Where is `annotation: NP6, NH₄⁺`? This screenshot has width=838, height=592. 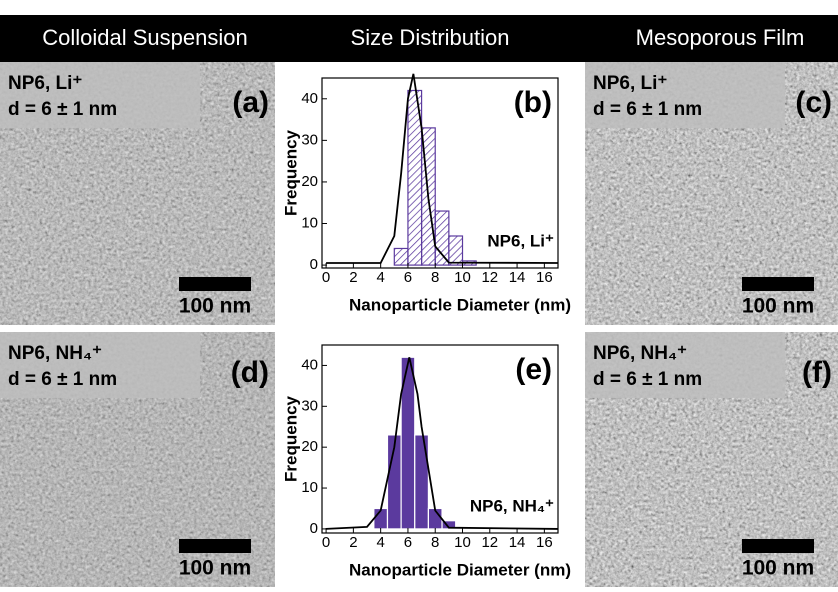 annotation: NP6, NH₄⁺ is located at coordinates (512, 505).